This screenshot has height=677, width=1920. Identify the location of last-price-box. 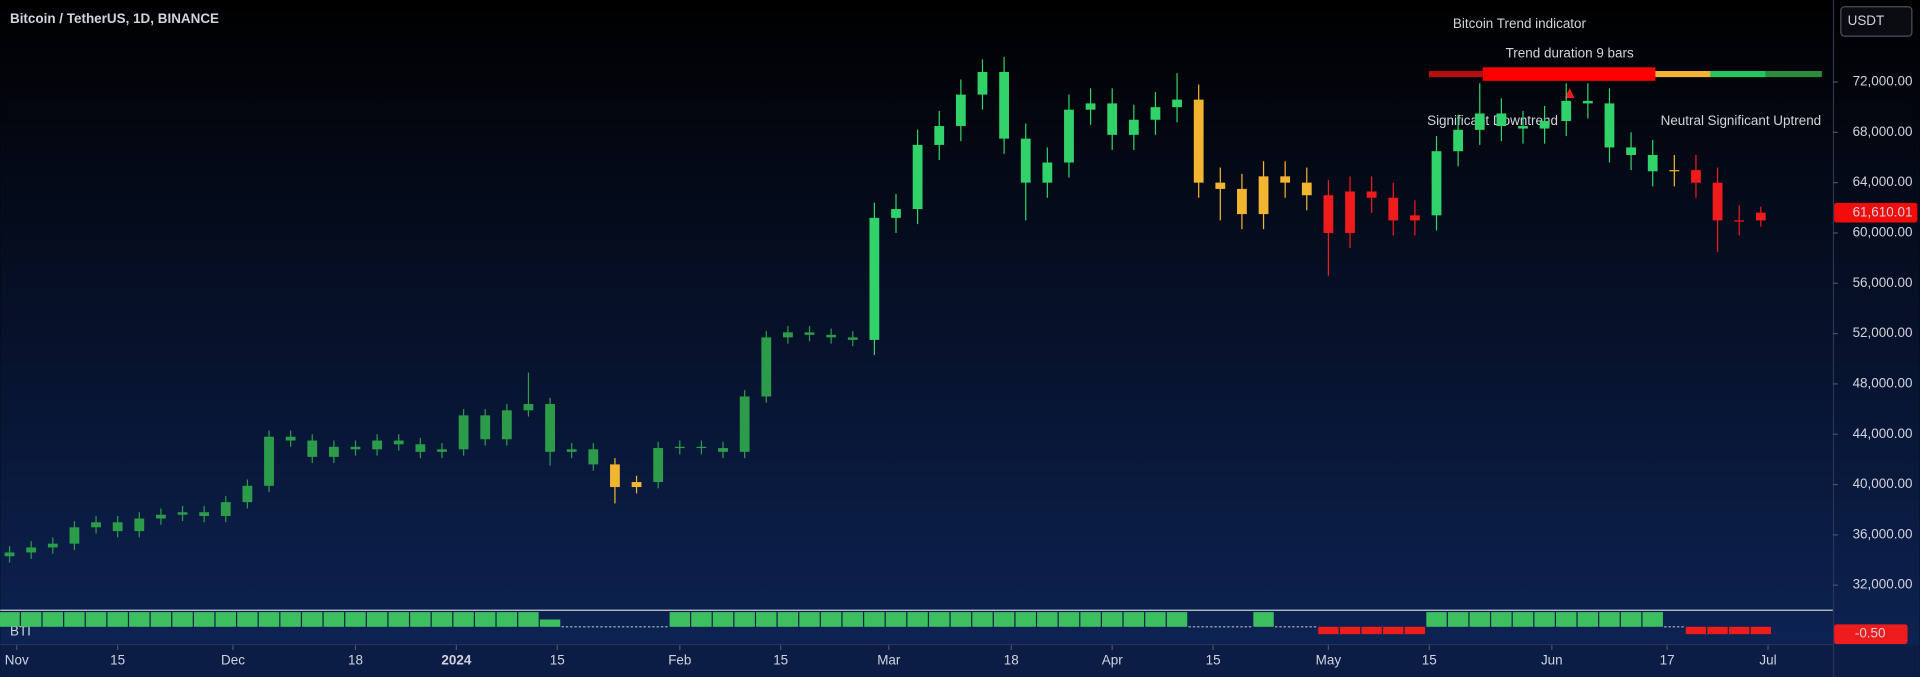
(1876, 212).